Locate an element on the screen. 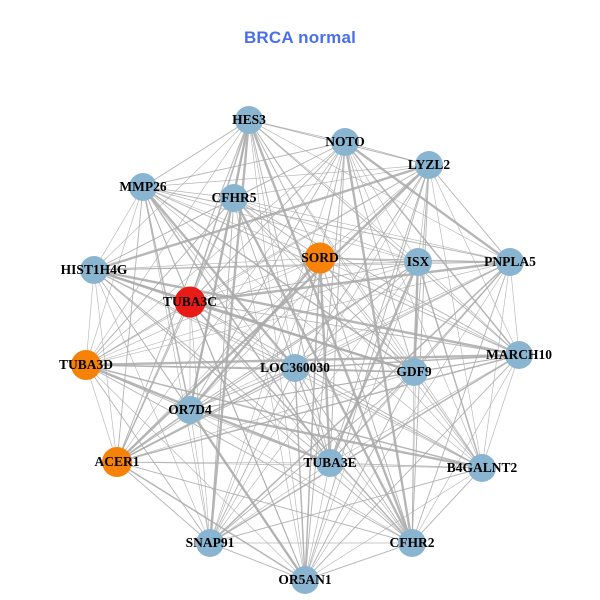 The image size is (600, 600). graph-node-or5an1 is located at coordinates (305, 580).